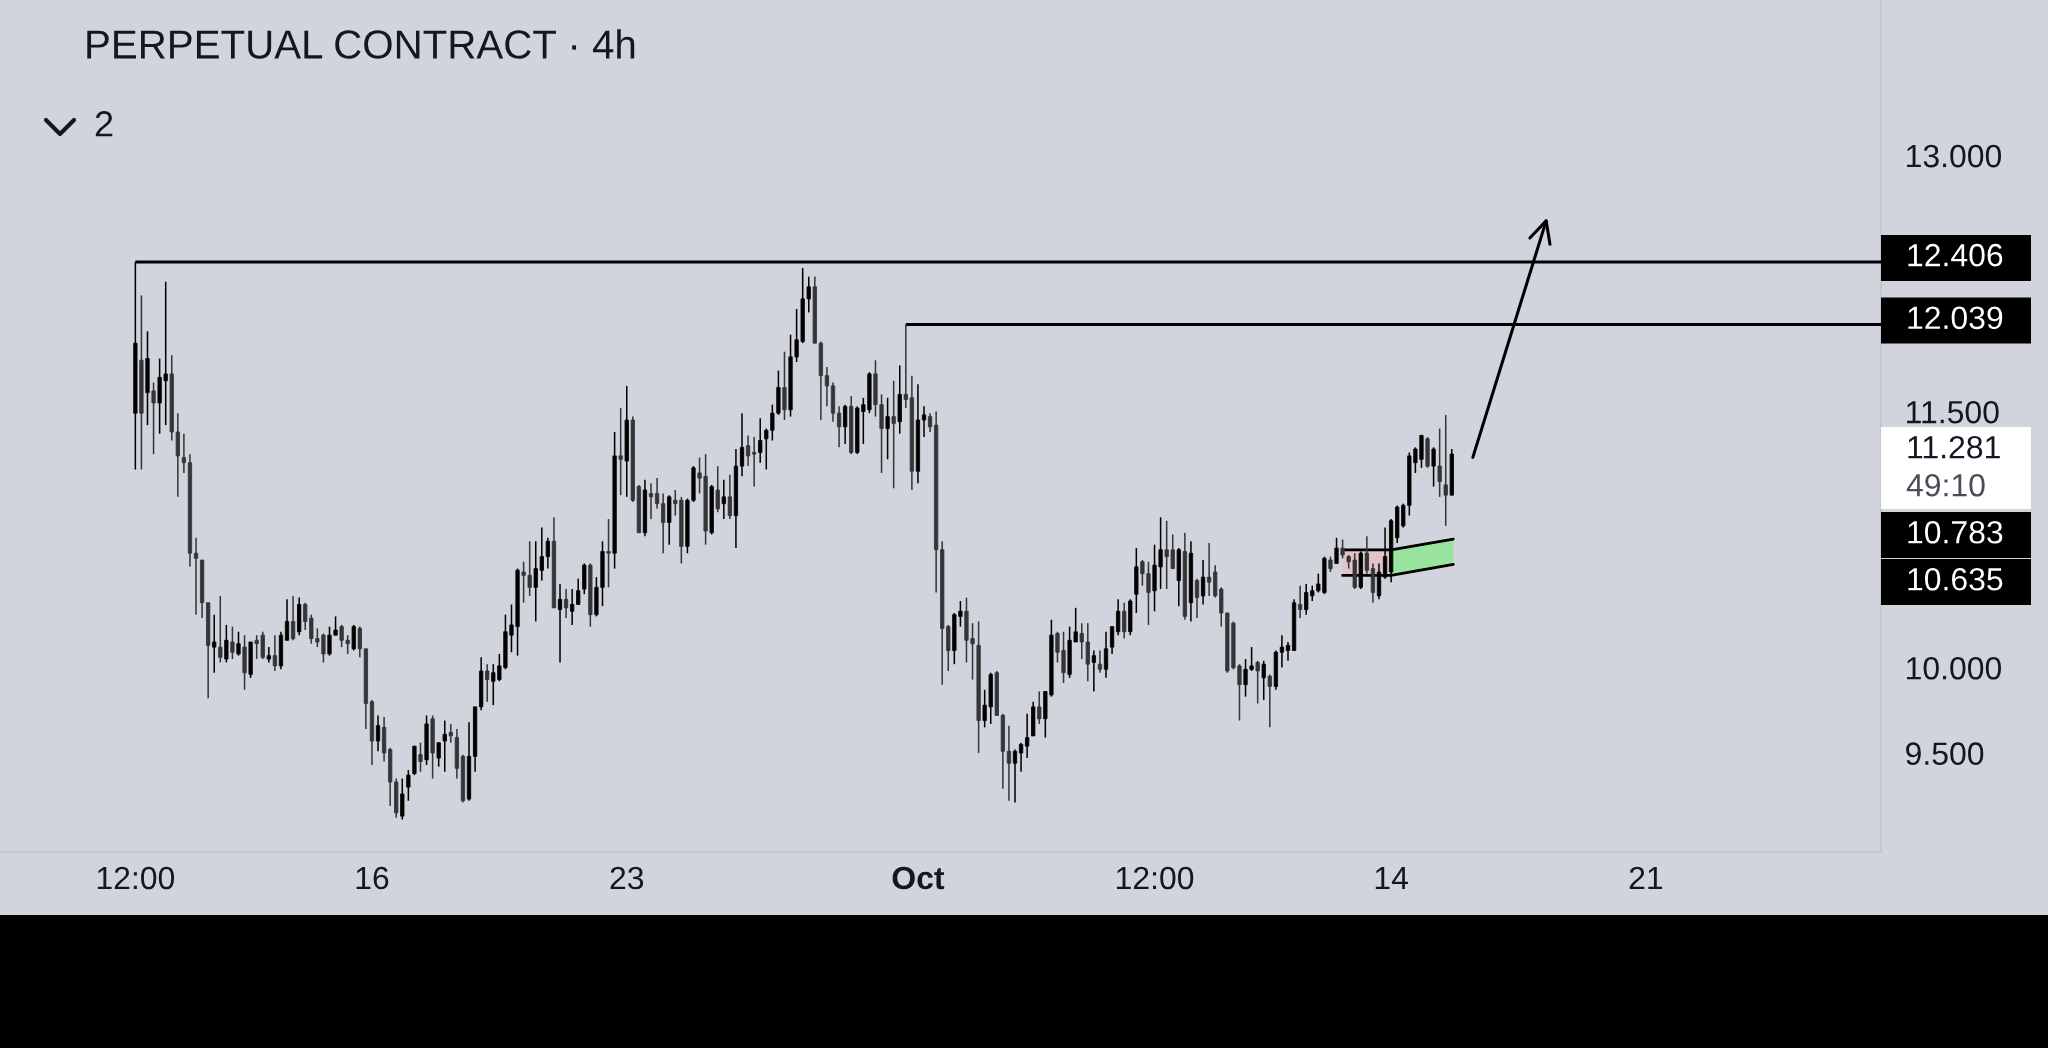 This screenshot has width=2048, height=1048. I want to click on y-tick-label: 10.000, so click(1954, 668).